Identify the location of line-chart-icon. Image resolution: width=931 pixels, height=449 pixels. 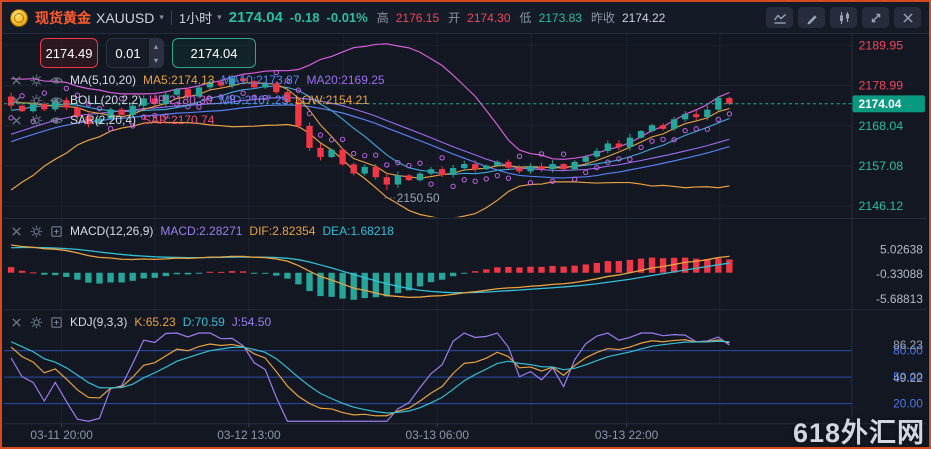
(780, 18).